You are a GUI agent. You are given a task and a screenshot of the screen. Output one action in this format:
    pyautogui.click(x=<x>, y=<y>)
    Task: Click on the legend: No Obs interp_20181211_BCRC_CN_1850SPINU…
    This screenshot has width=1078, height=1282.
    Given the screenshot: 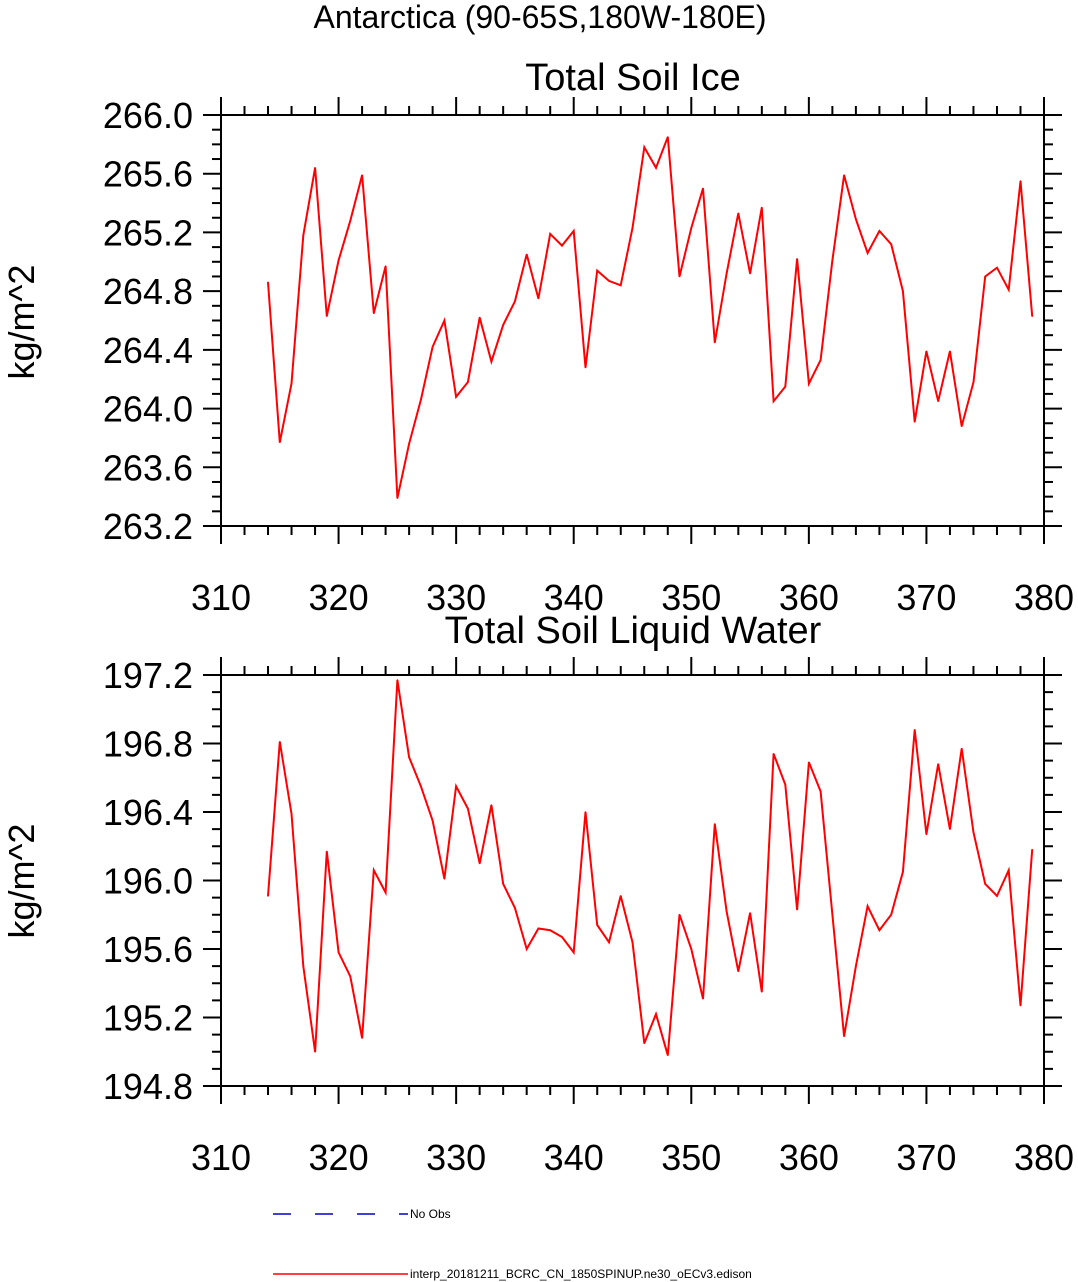 What is the action you would take?
    pyautogui.click(x=512, y=1244)
    